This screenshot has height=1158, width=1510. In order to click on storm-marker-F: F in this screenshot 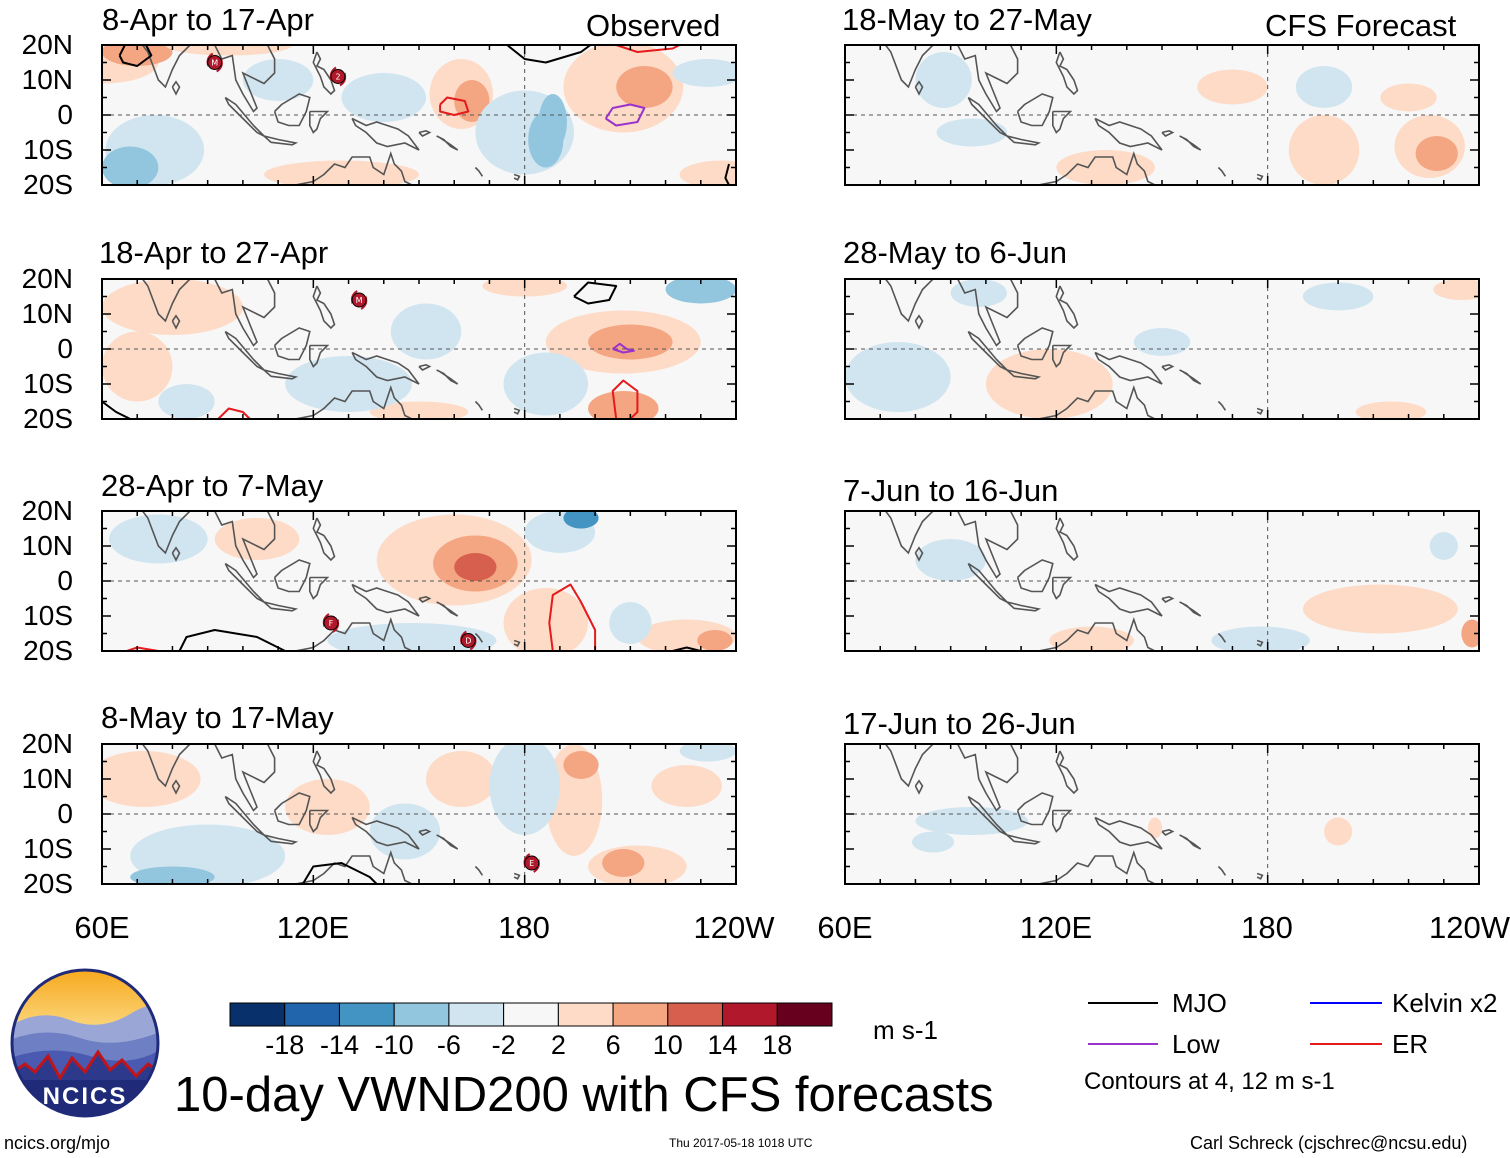, I will do `click(331, 623)`.